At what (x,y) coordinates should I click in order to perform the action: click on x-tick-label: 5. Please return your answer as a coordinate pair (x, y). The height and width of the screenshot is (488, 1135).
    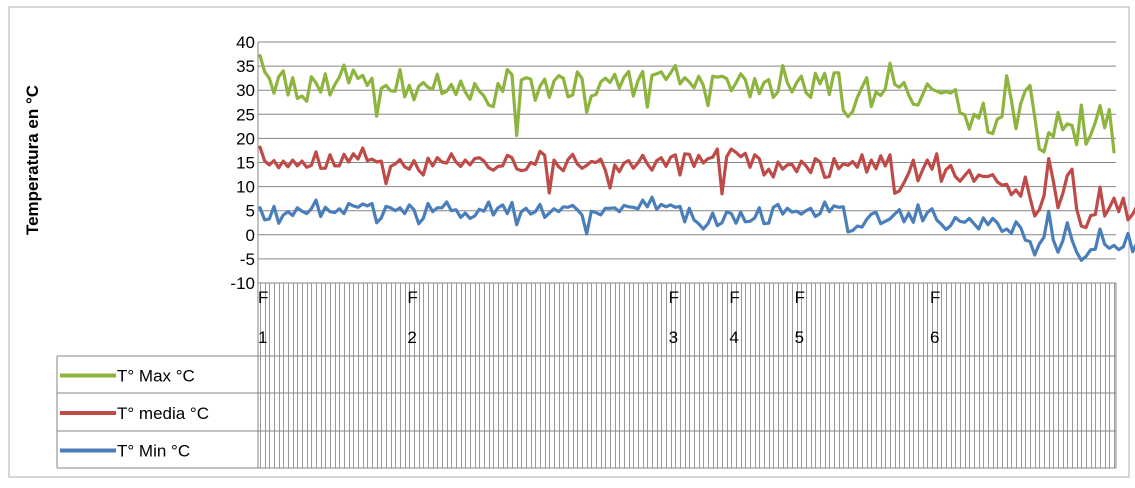
    Looking at the image, I should click on (799, 337).